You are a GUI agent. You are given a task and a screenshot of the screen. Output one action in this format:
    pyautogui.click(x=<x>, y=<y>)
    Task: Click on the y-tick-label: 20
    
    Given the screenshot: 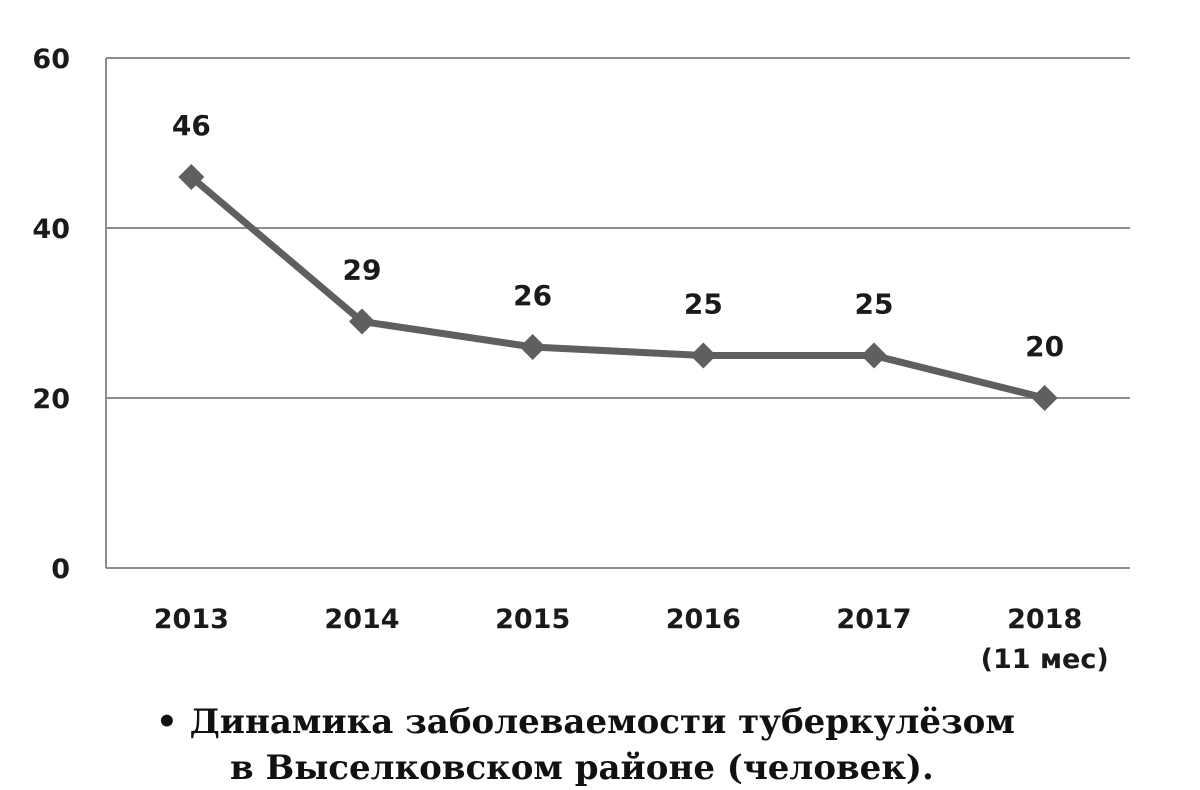 What is the action you would take?
    pyautogui.click(x=51, y=399)
    